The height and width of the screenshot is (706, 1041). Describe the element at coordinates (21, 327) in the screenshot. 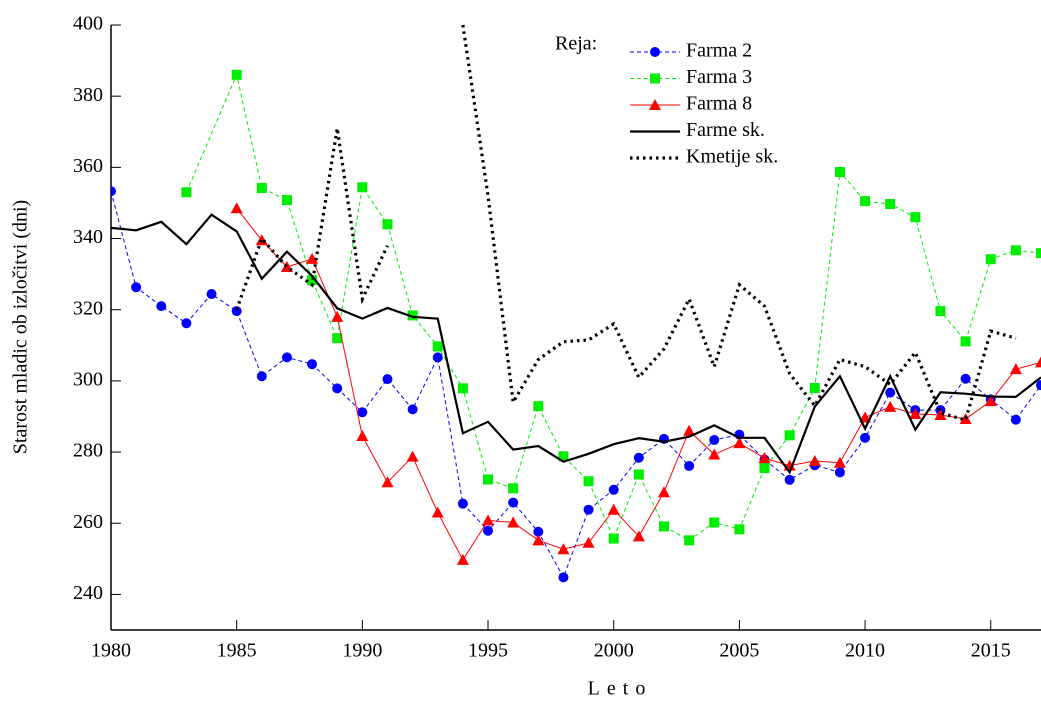

I see `y-axis-label: Starost mladic ob izločitvi (dni)` at that location.